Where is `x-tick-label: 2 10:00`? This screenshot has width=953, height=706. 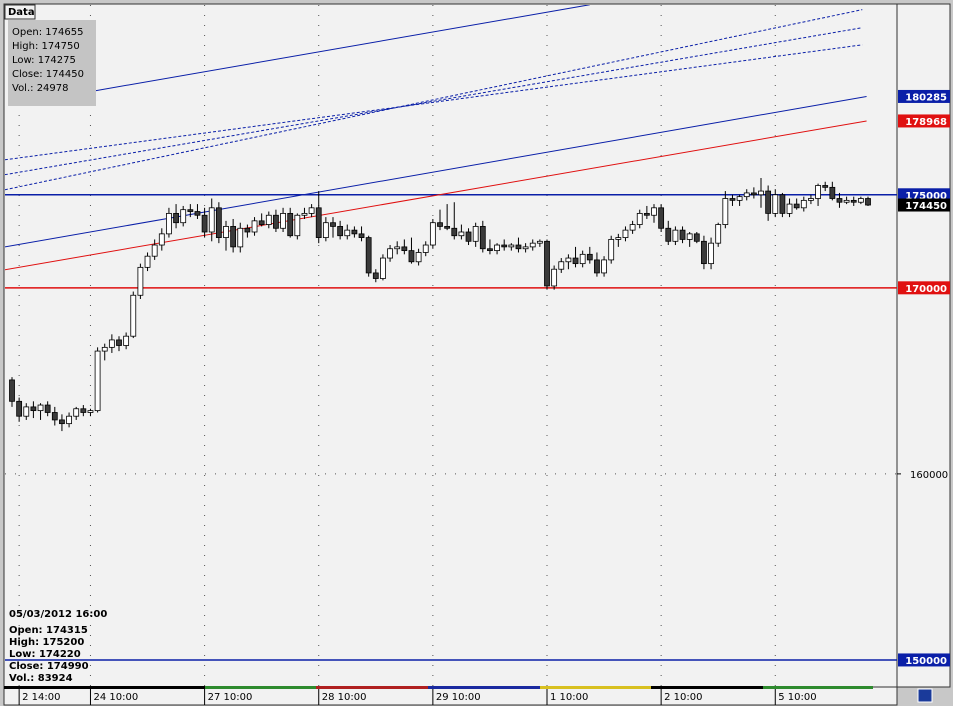 x-tick-label: 2 10:00 is located at coordinates (683, 697).